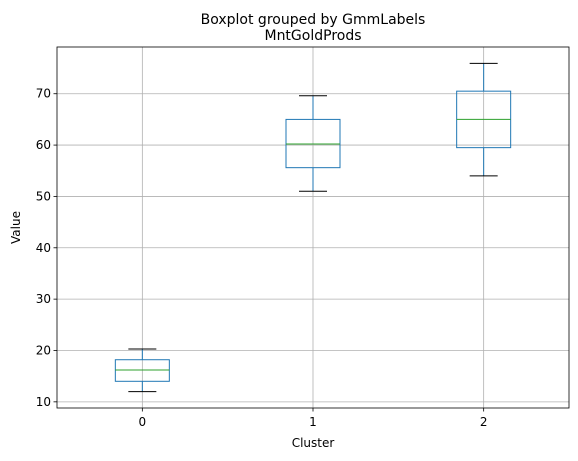 The image size is (578, 461). Describe the element at coordinates (484, 422) in the screenshot. I see `x-tick-label: 2` at that location.